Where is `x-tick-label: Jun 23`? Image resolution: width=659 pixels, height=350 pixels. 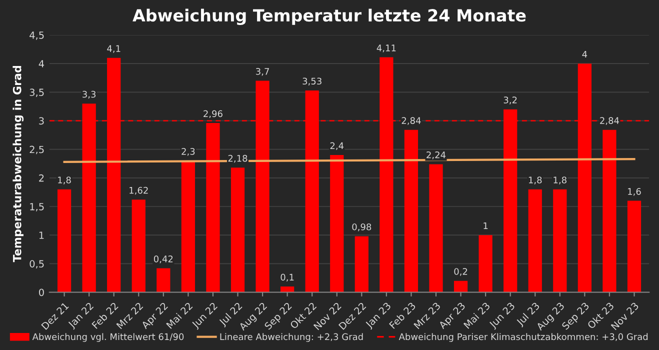
x-tick-label: Jun 23 is located at coordinates (502, 316).